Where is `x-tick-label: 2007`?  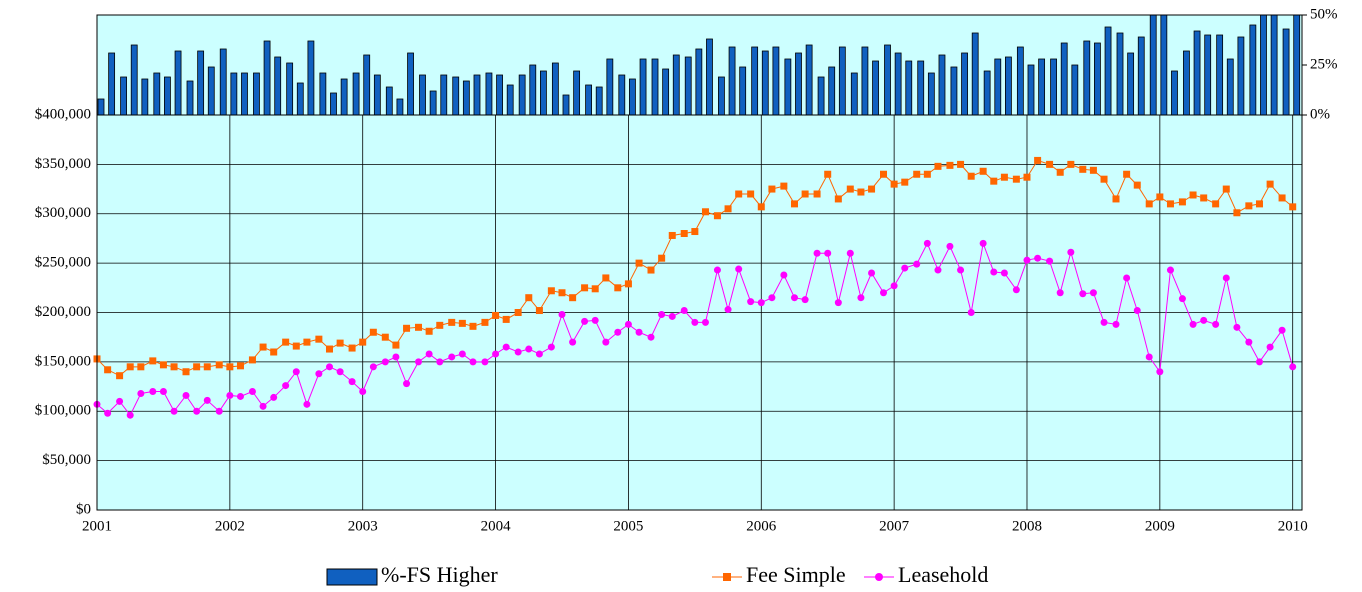 x-tick-label: 2007 is located at coordinates (894, 526).